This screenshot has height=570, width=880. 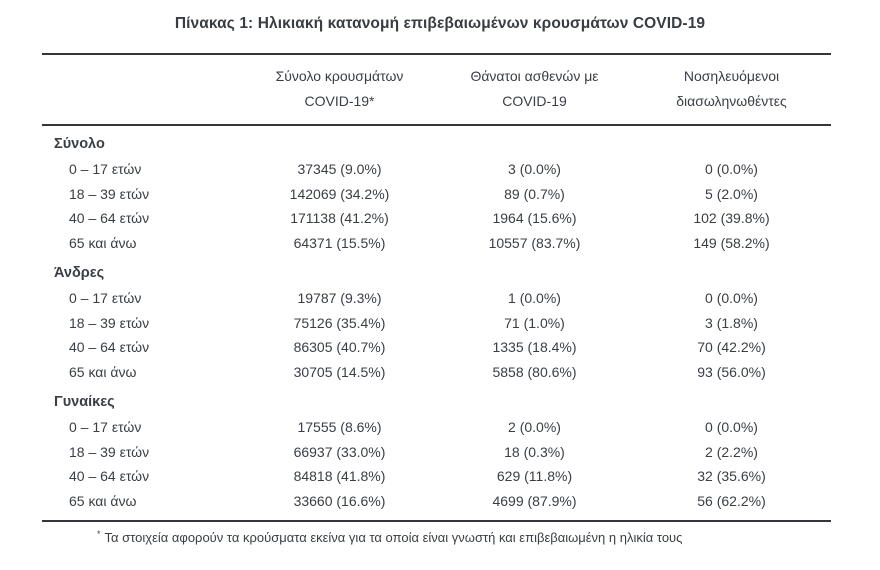 I want to click on cases-value: 75126 (35.4%), so click(x=339, y=322).